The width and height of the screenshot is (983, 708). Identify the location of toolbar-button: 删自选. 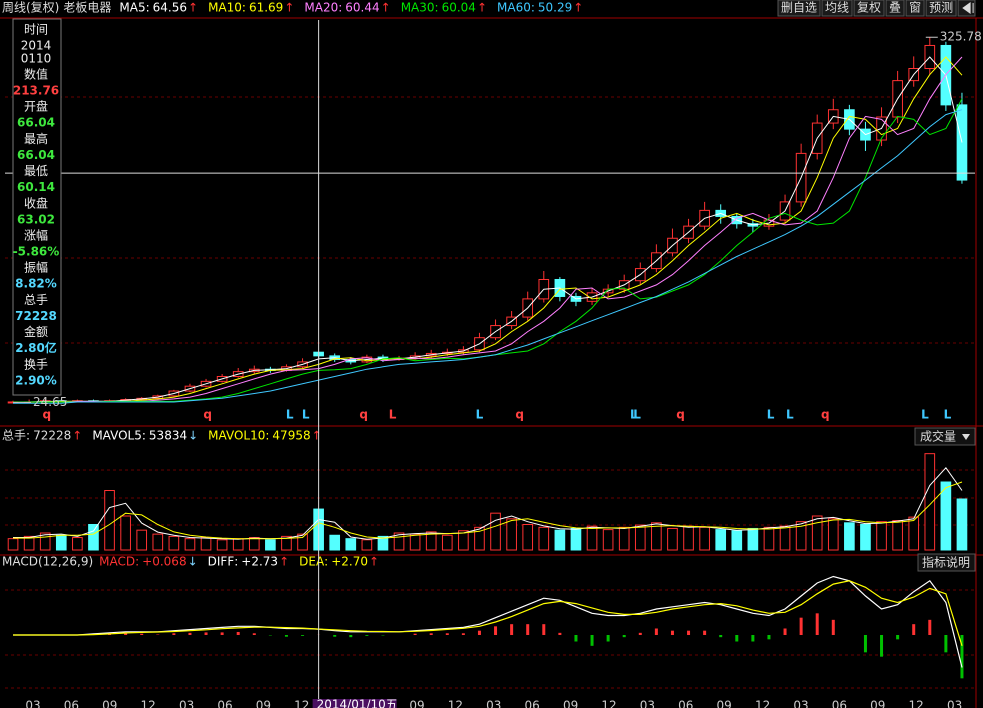
(799, 8).